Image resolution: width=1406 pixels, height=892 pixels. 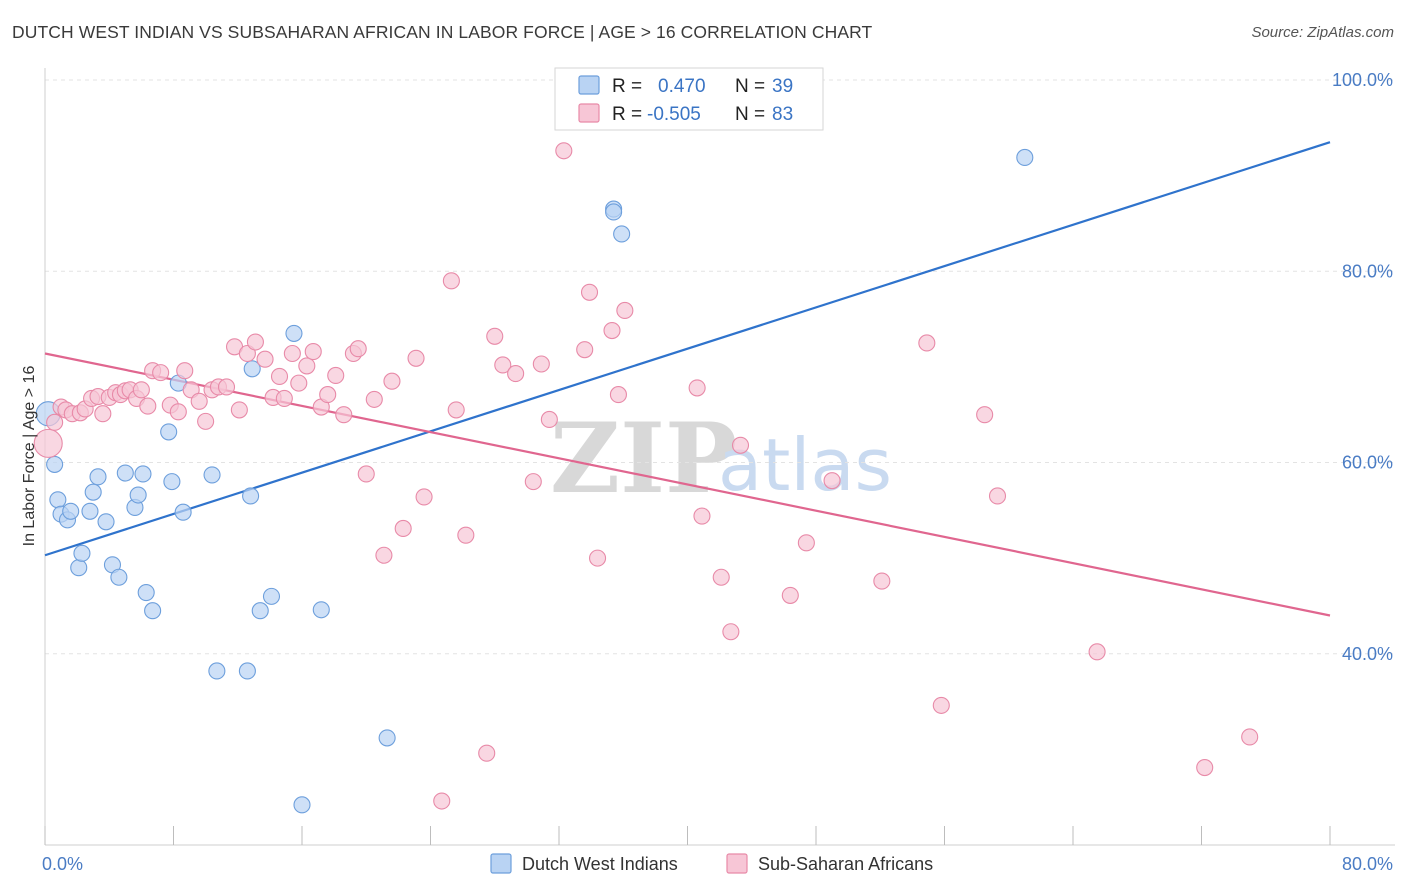 What do you see at coordinates (589, 113) in the screenshot?
I see `legend-swatch-pink` at bounding box center [589, 113].